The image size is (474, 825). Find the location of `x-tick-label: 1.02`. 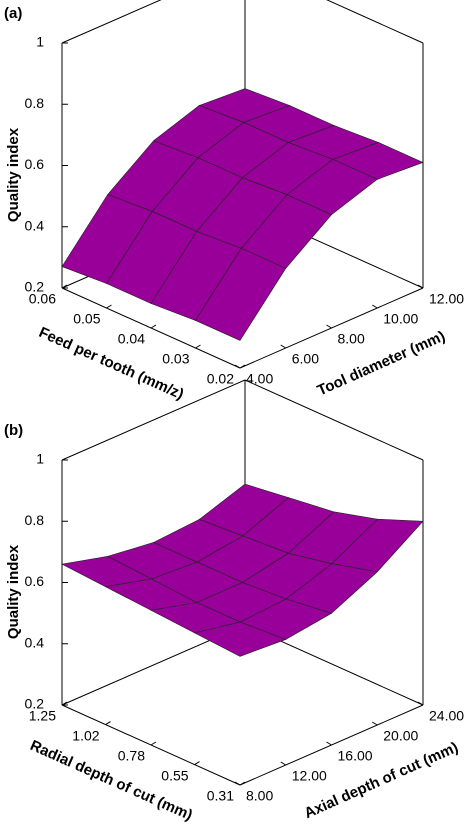

x-tick-label: 1.02 is located at coordinates (85, 735).